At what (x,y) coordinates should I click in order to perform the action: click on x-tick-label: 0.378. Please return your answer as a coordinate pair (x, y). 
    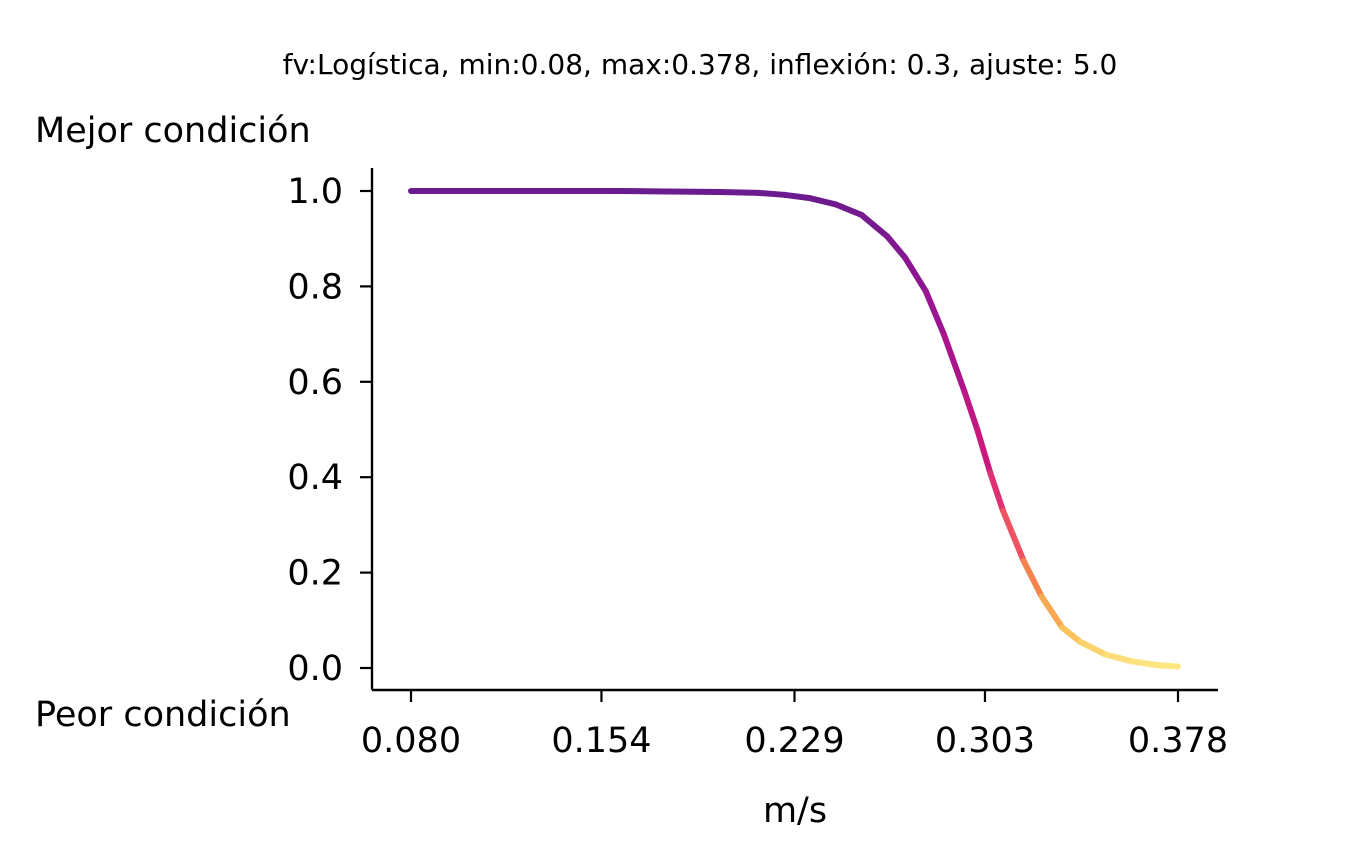
    Looking at the image, I should click on (1178, 741).